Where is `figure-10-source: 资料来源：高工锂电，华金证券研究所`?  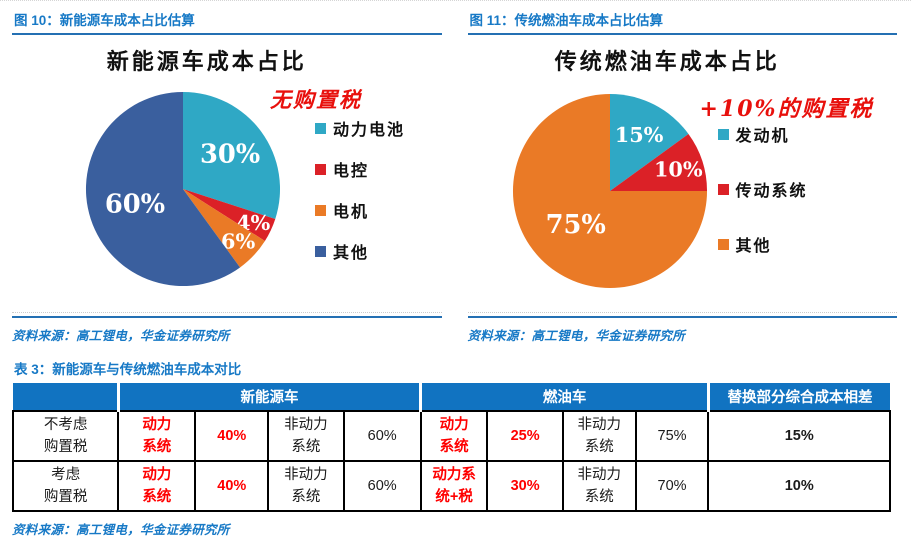 figure-10-source: 资料来源：高工锂电，华金证券研究所 is located at coordinates (121, 336).